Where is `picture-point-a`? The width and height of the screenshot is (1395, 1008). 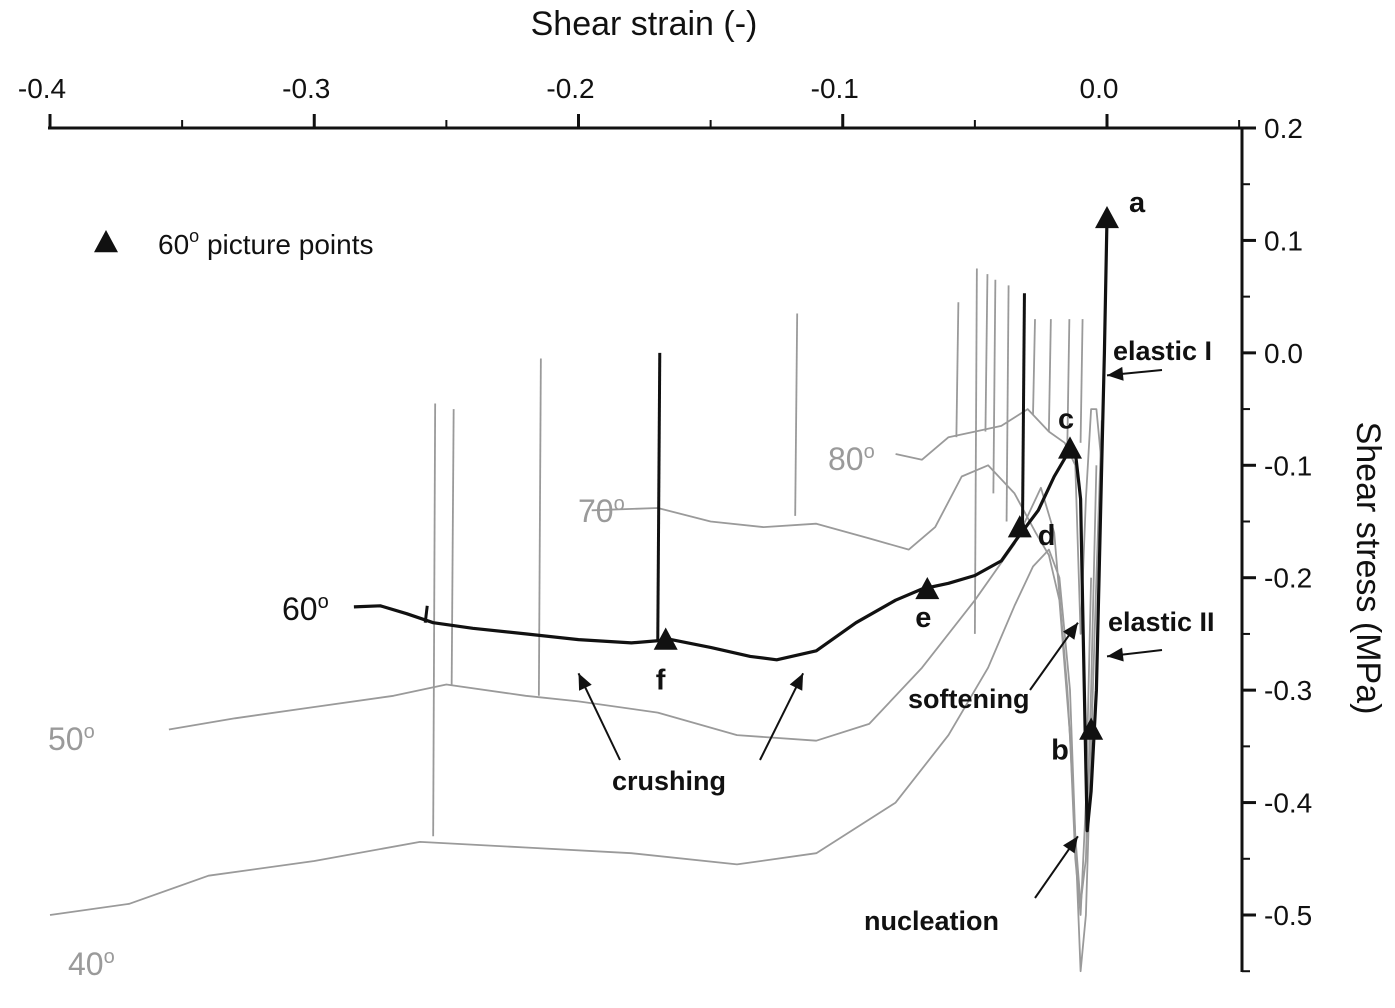 picture-point-a is located at coordinates (1107, 217).